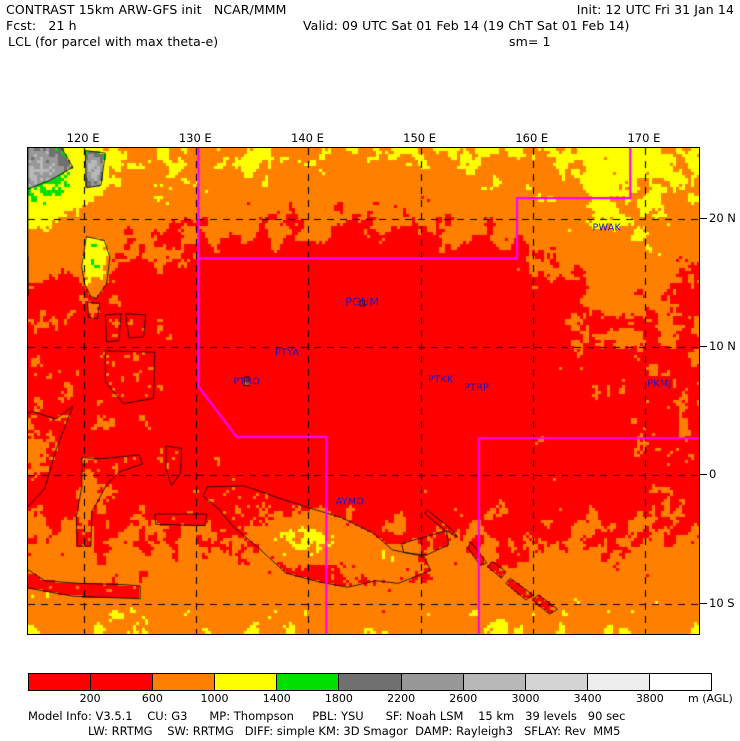  Describe the element at coordinates (441, 380) in the screenshot. I see `station-label-ptkk: PTKK` at that location.